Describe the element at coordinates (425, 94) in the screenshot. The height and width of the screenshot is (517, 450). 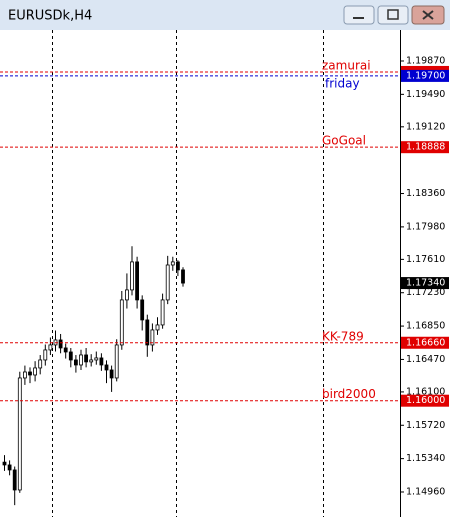
I see `y-tick-label: 1.19490` at that location.